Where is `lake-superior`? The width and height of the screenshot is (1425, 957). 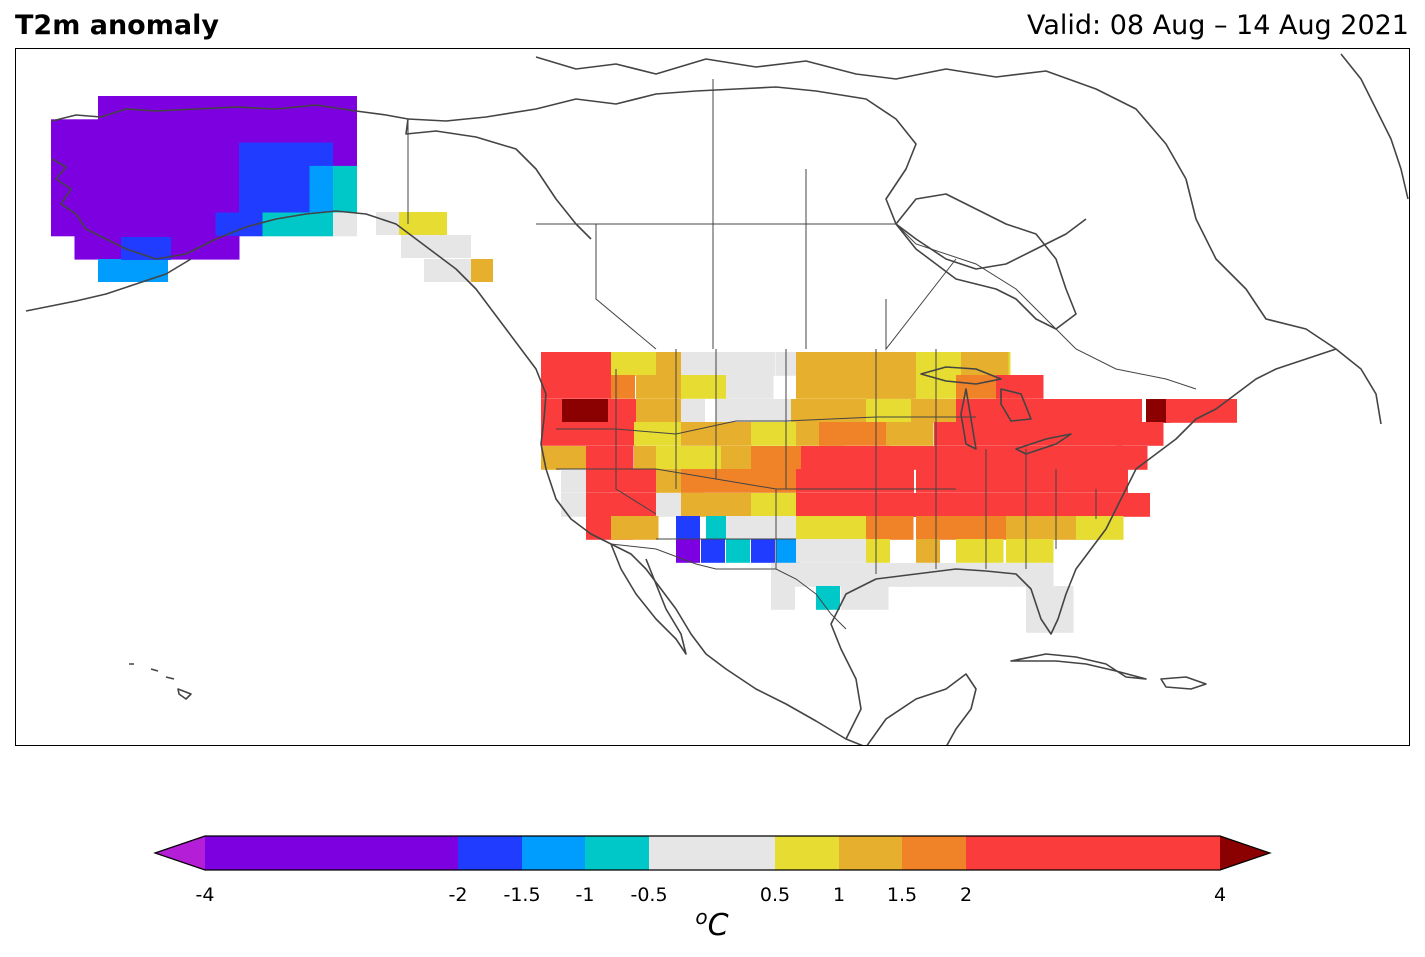
lake-superior is located at coordinates (961, 375).